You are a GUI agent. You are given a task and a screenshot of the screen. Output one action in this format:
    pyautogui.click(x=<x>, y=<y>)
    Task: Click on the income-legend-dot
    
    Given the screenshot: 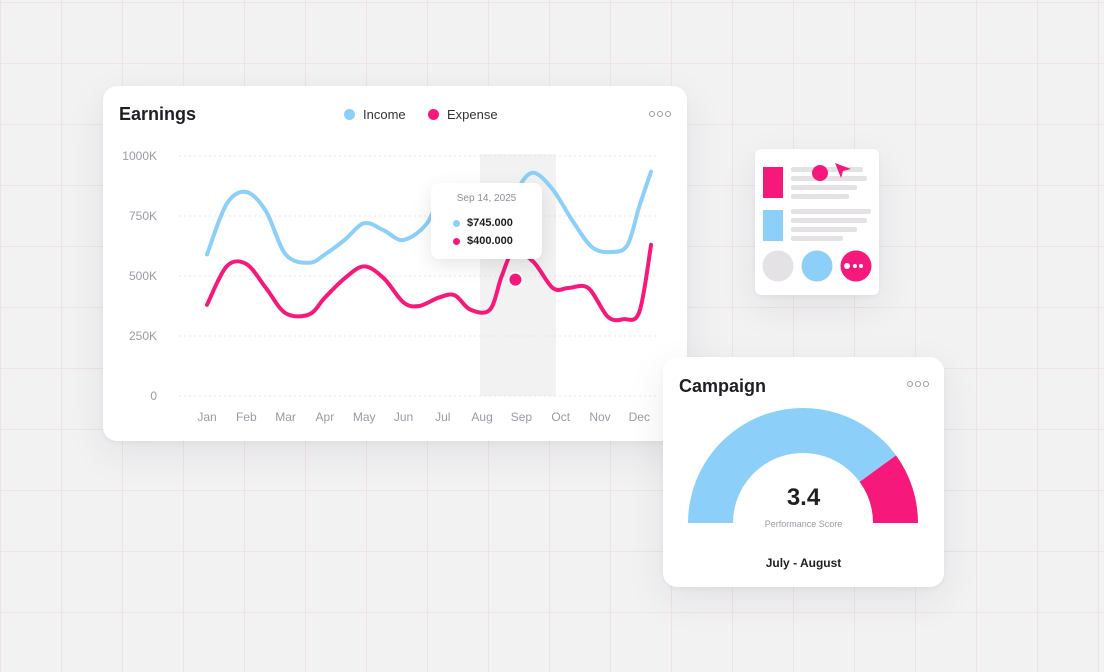 What is the action you would take?
    pyautogui.click(x=349, y=114)
    